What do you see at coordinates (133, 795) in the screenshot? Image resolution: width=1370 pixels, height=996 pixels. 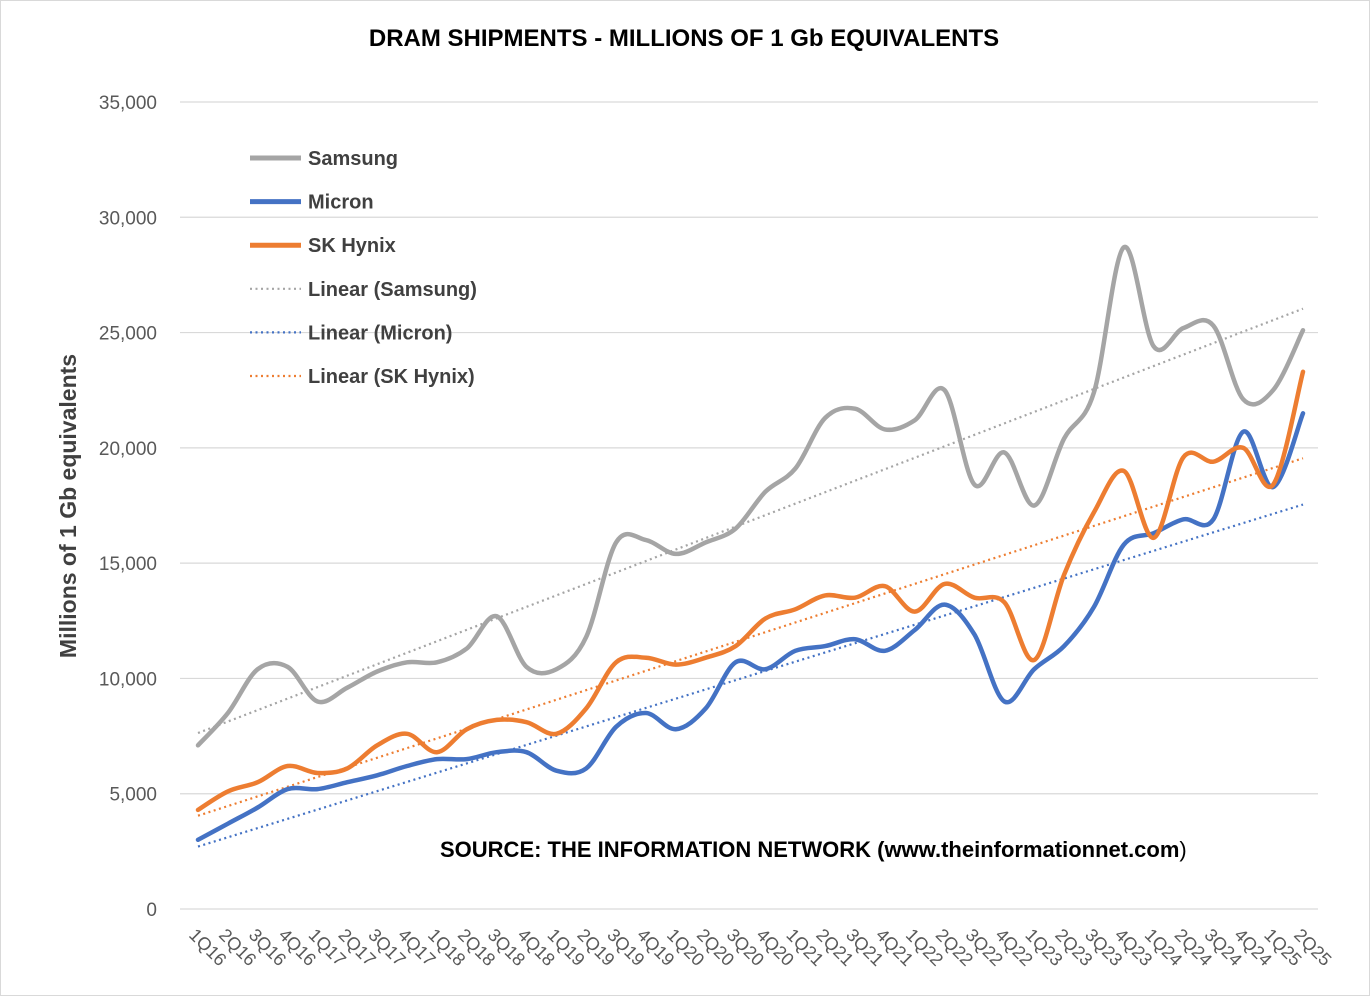 I see `y-tick-label: 5,000` at bounding box center [133, 795].